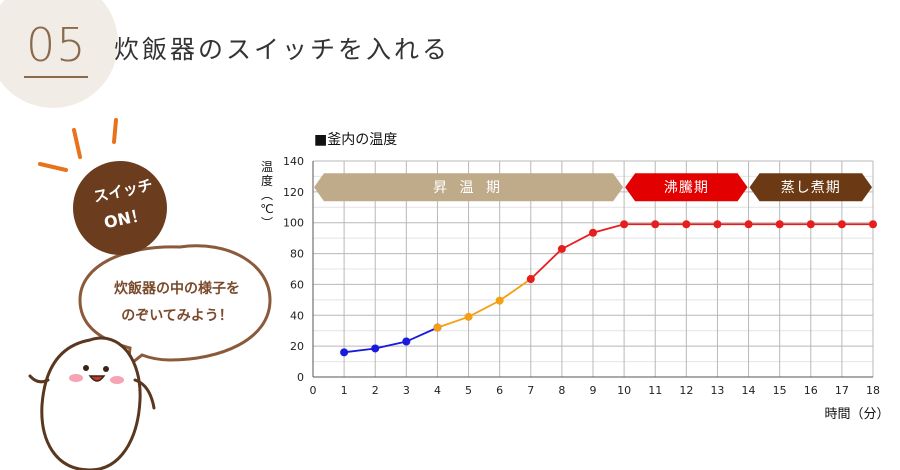  Describe the element at coordinates (177, 316) in the screenshot. I see `bubble-text-line2: のぞいてみよう！` at that location.